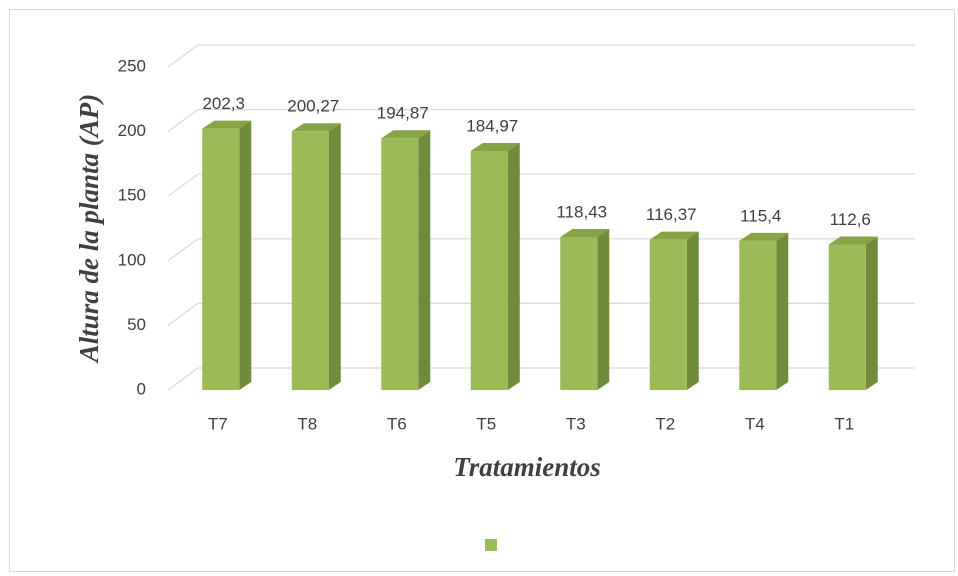  What do you see at coordinates (576, 423) in the screenshot?
I see `x-tick-label: T3` at bounding box center [576, 423].